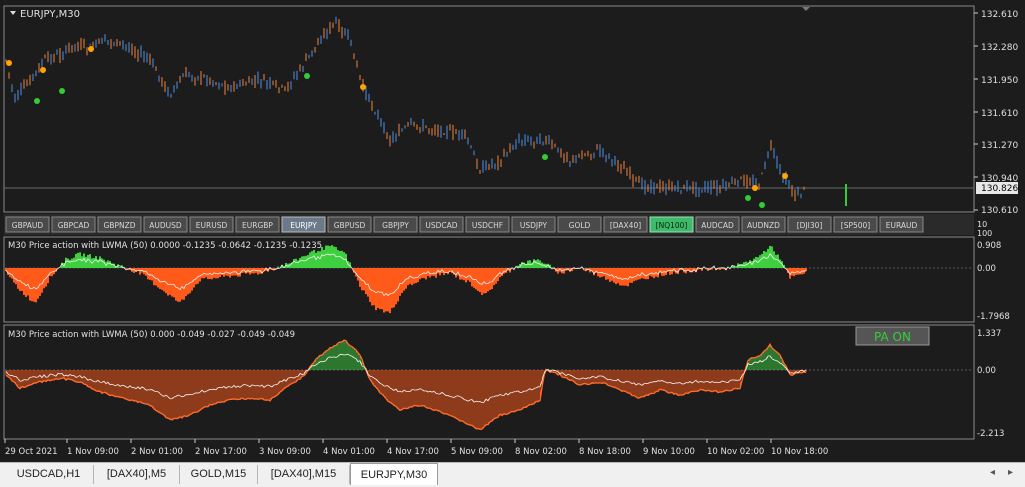  I want to click on symbol-button-label: [DJI30], so click(810, 225).